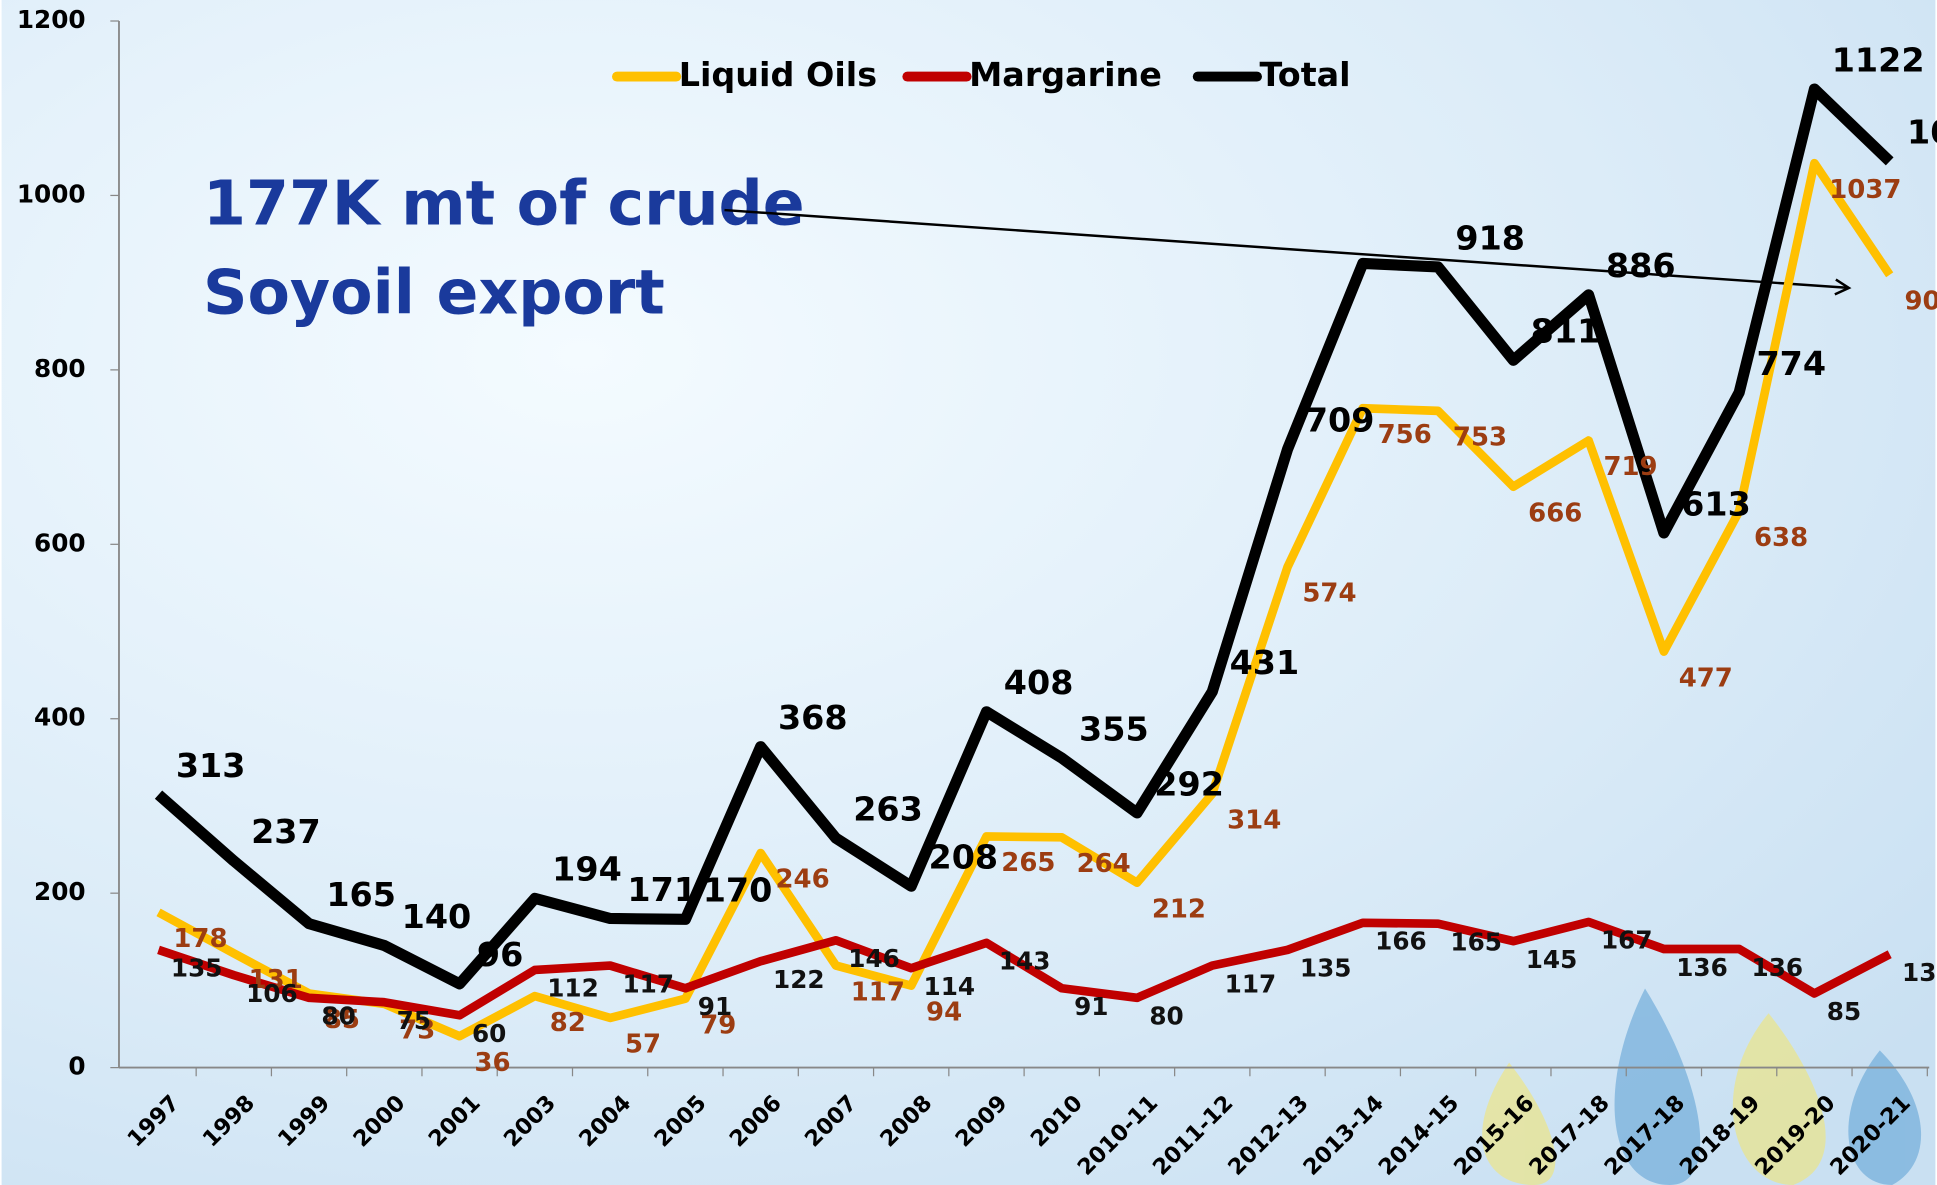 This screenshot has width=1937, height=1185. What do you see at coordinates (799, 979) in the screenshot?
I see `data-label: 122` at bounding box center [799, 979].